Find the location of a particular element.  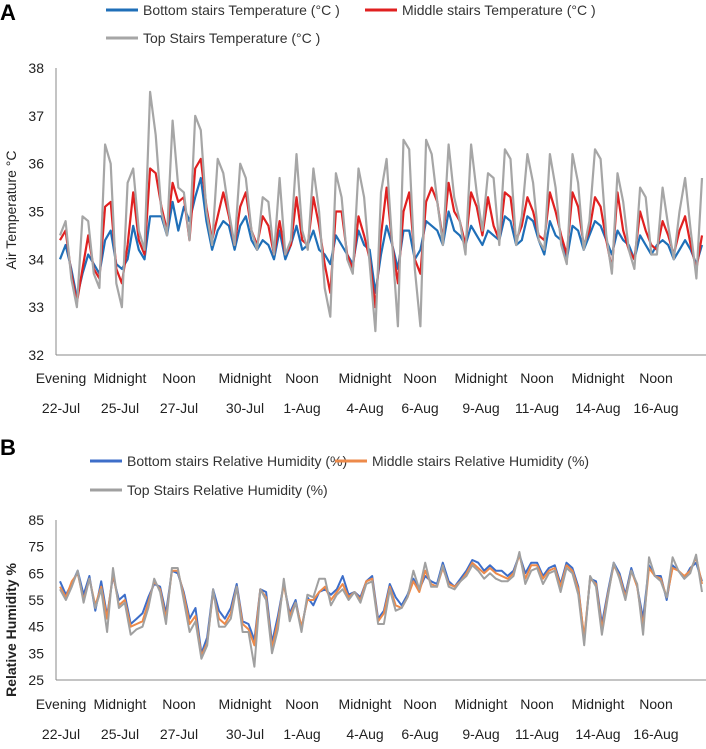

y-tick-label: 45 is located at coordinates (36, 627).